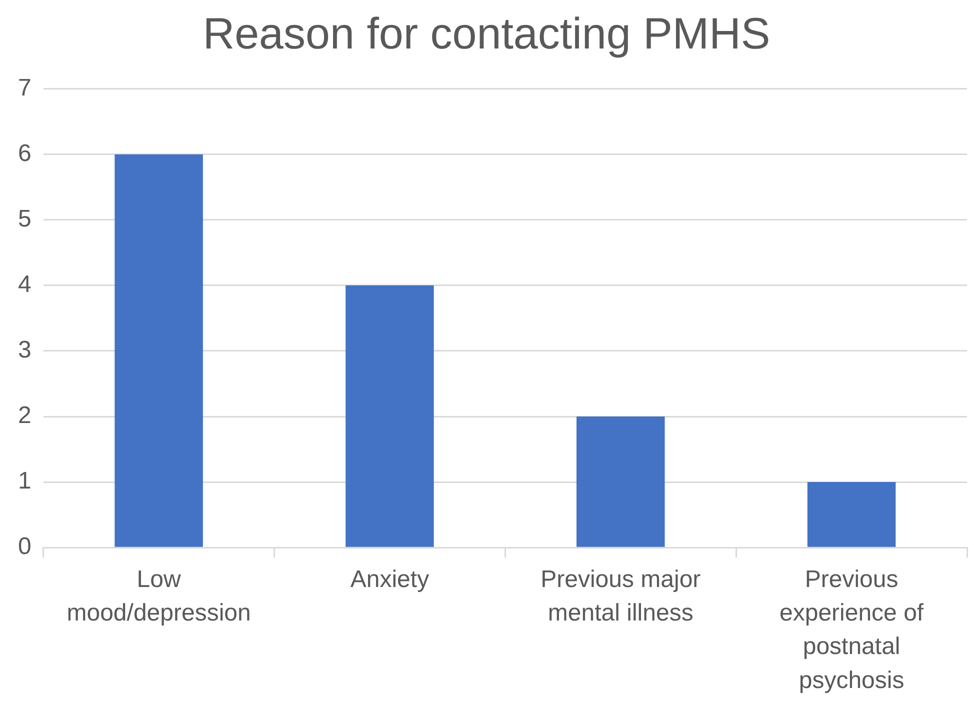  I want to click on x-tick-label: Previous experience of postnatal psychosis, so click(851, 630).